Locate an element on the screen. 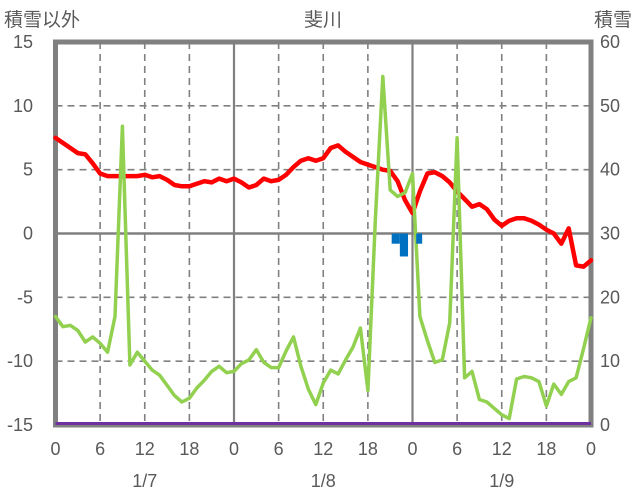 The image size is (636, 501). right-axis-tick-label: 0 is located at coordinates (605, 425).